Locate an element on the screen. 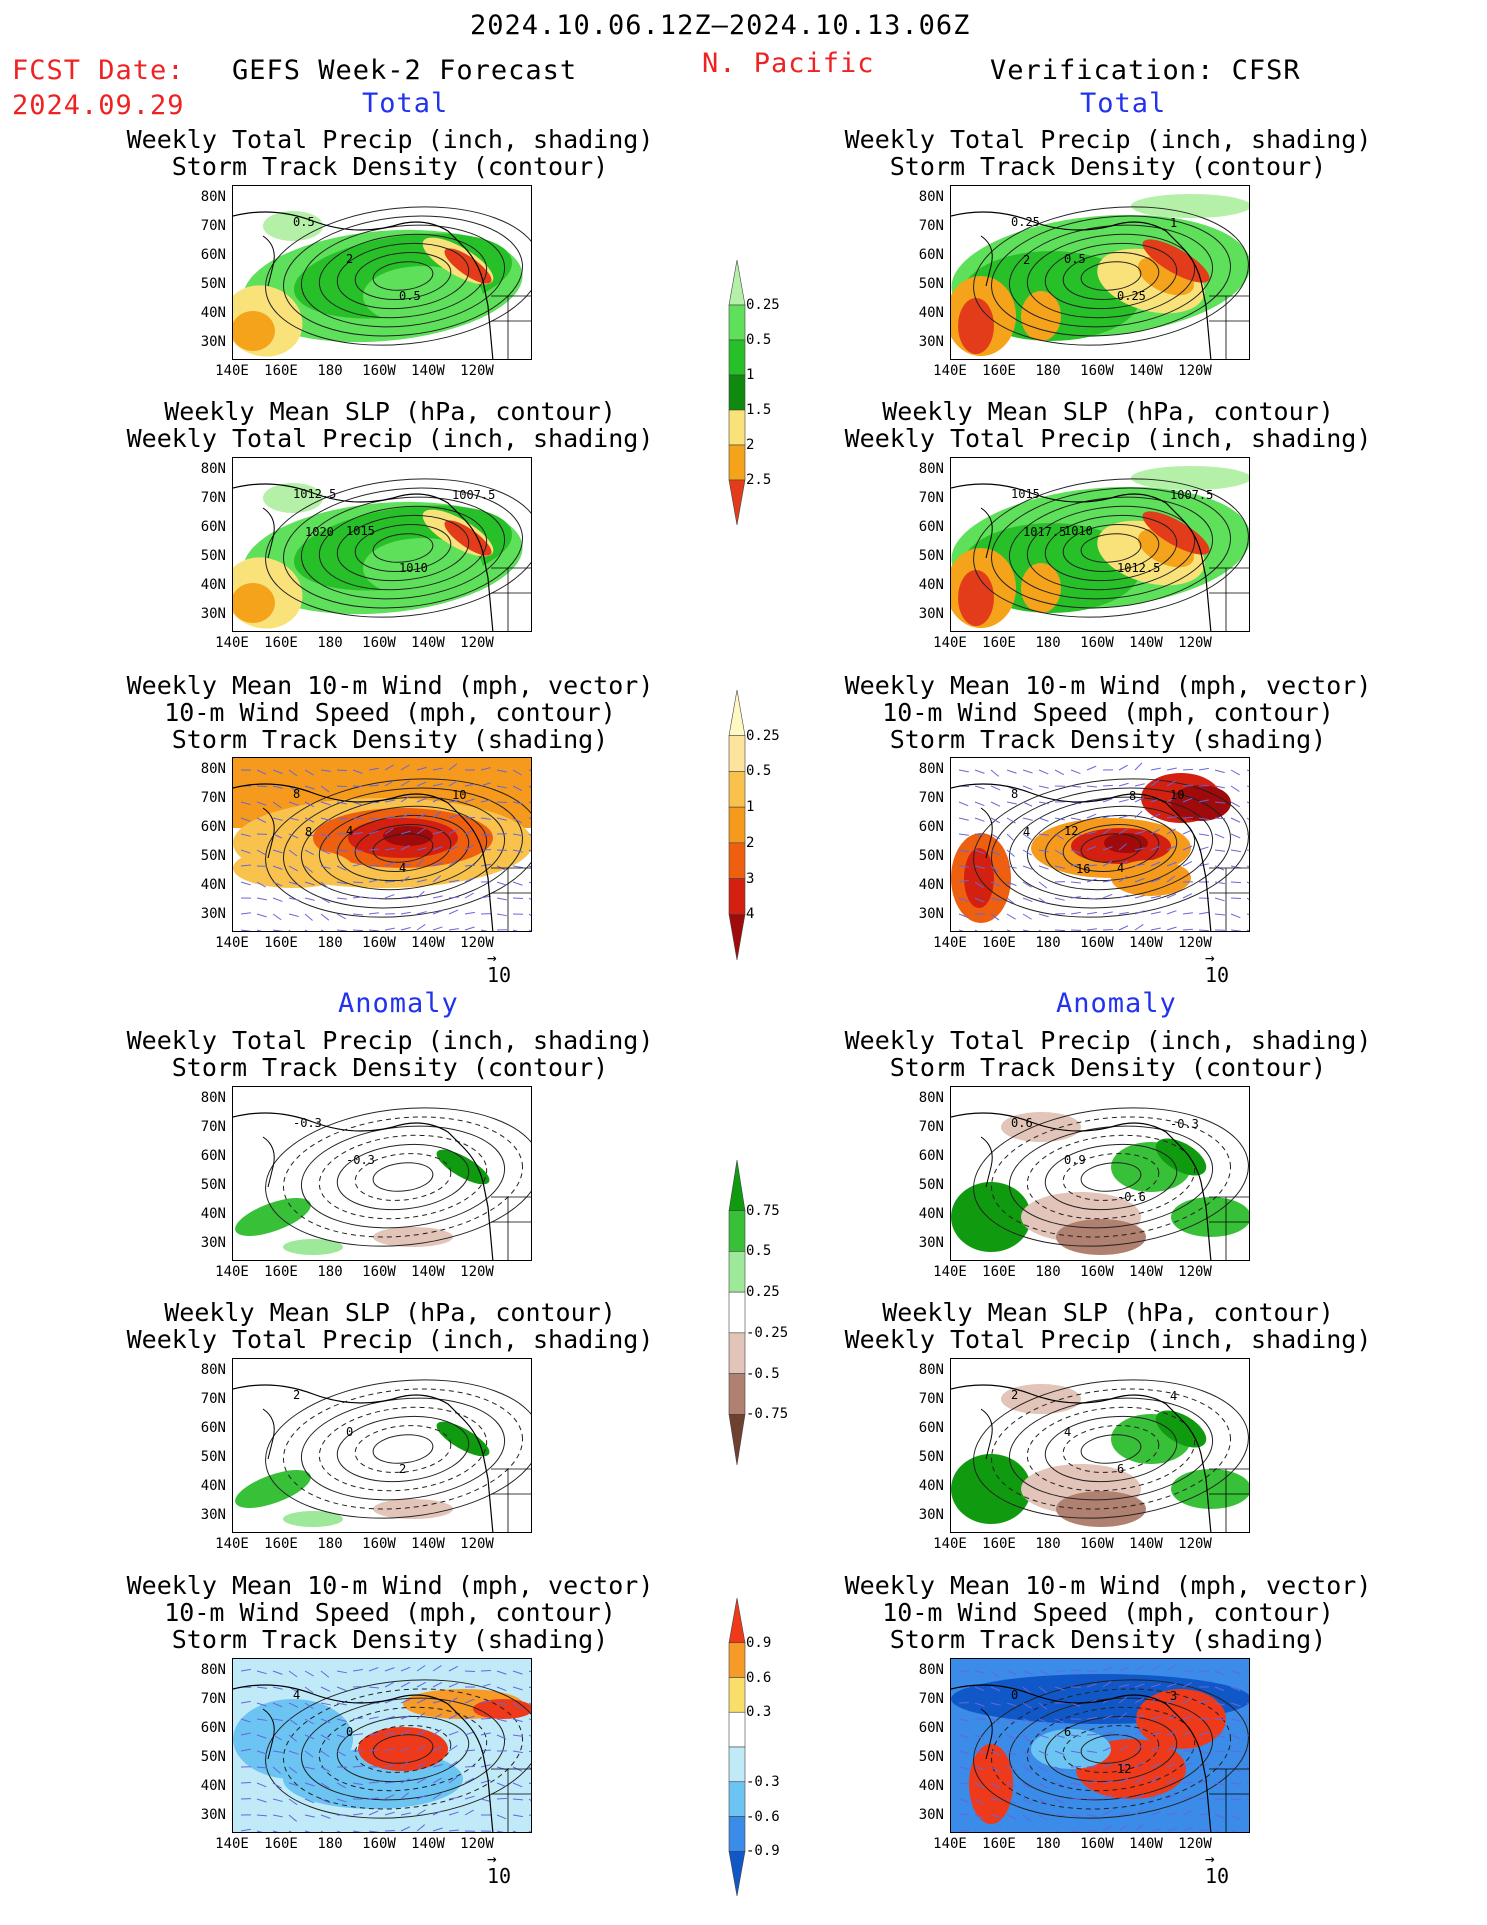 Image resolution: width=1487 pixels, height=1925 pixels. lat-tick-label: 50N is located at coordinates (931, 1185).